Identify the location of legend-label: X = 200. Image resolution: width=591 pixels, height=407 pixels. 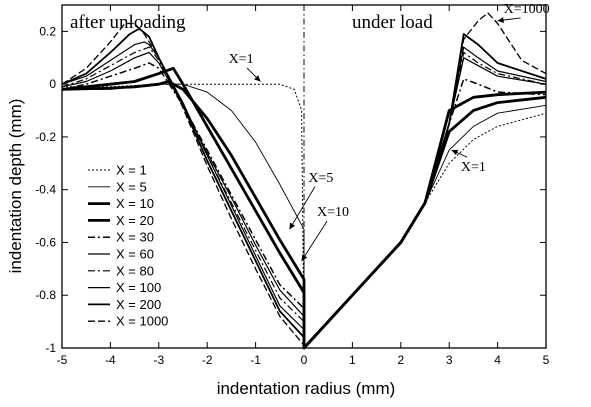
(138, 304).